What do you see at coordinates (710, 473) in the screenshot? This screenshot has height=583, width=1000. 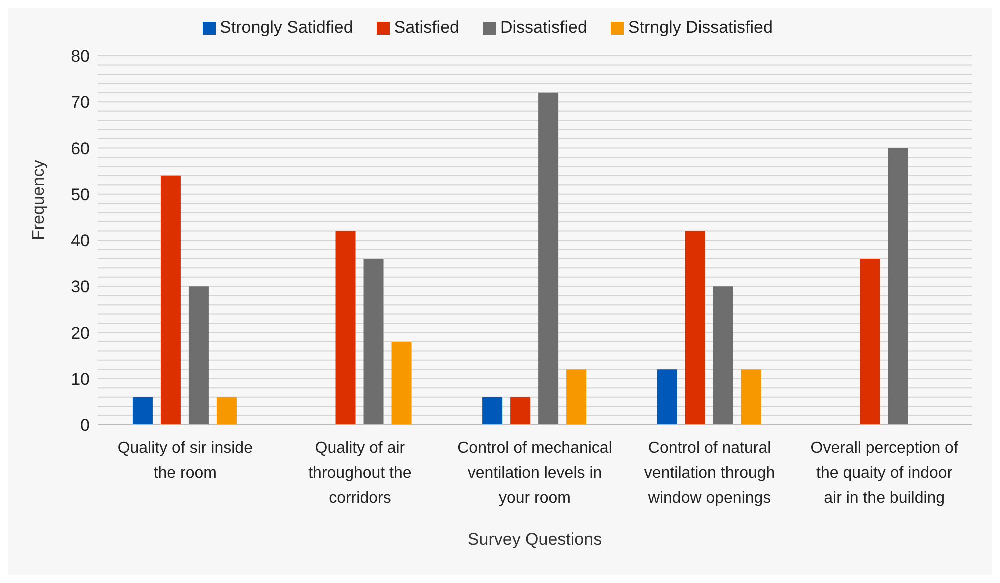 I see `x-tick-label: Control of natural ventilation through window openings` at bounding box center [710, 473].